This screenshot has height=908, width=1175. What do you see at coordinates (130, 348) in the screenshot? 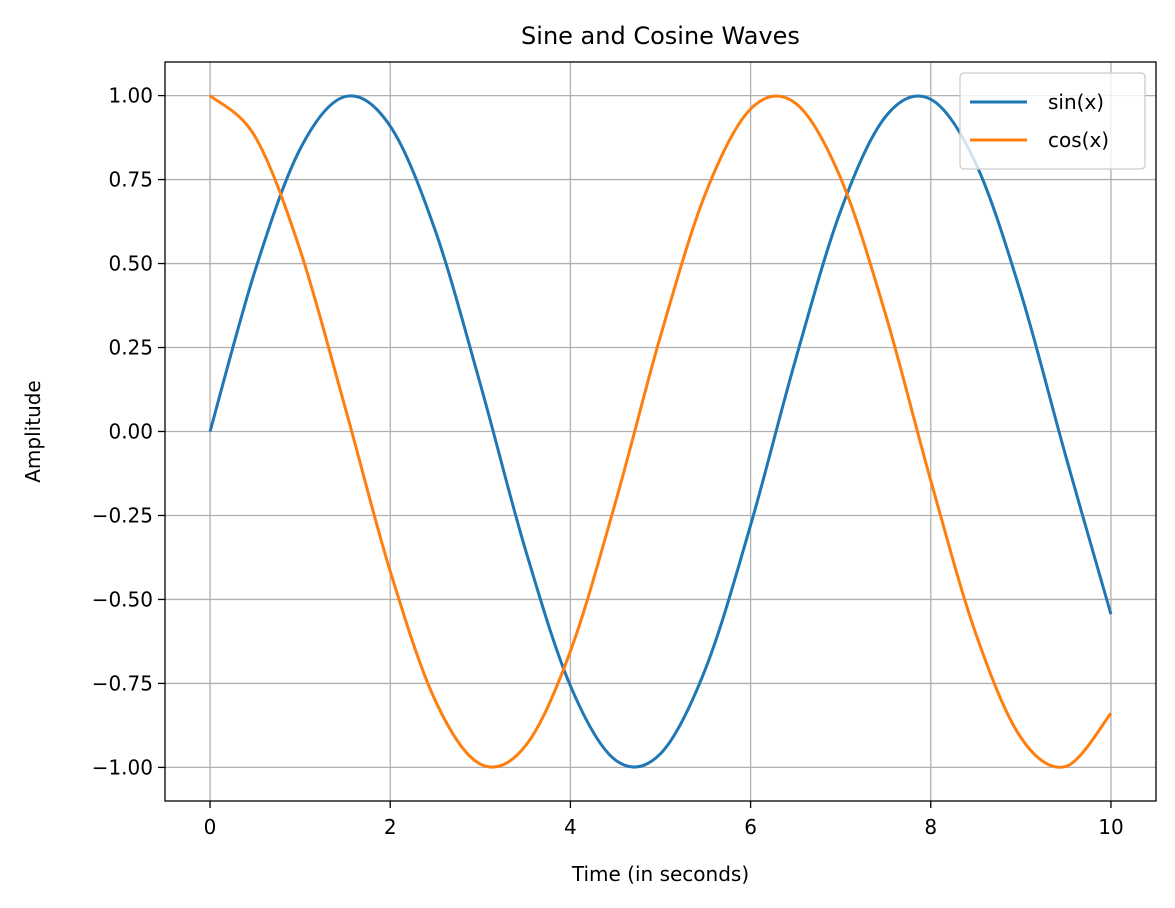
I see `y-tick-label: 0.25` at bounding box center [130, 348].